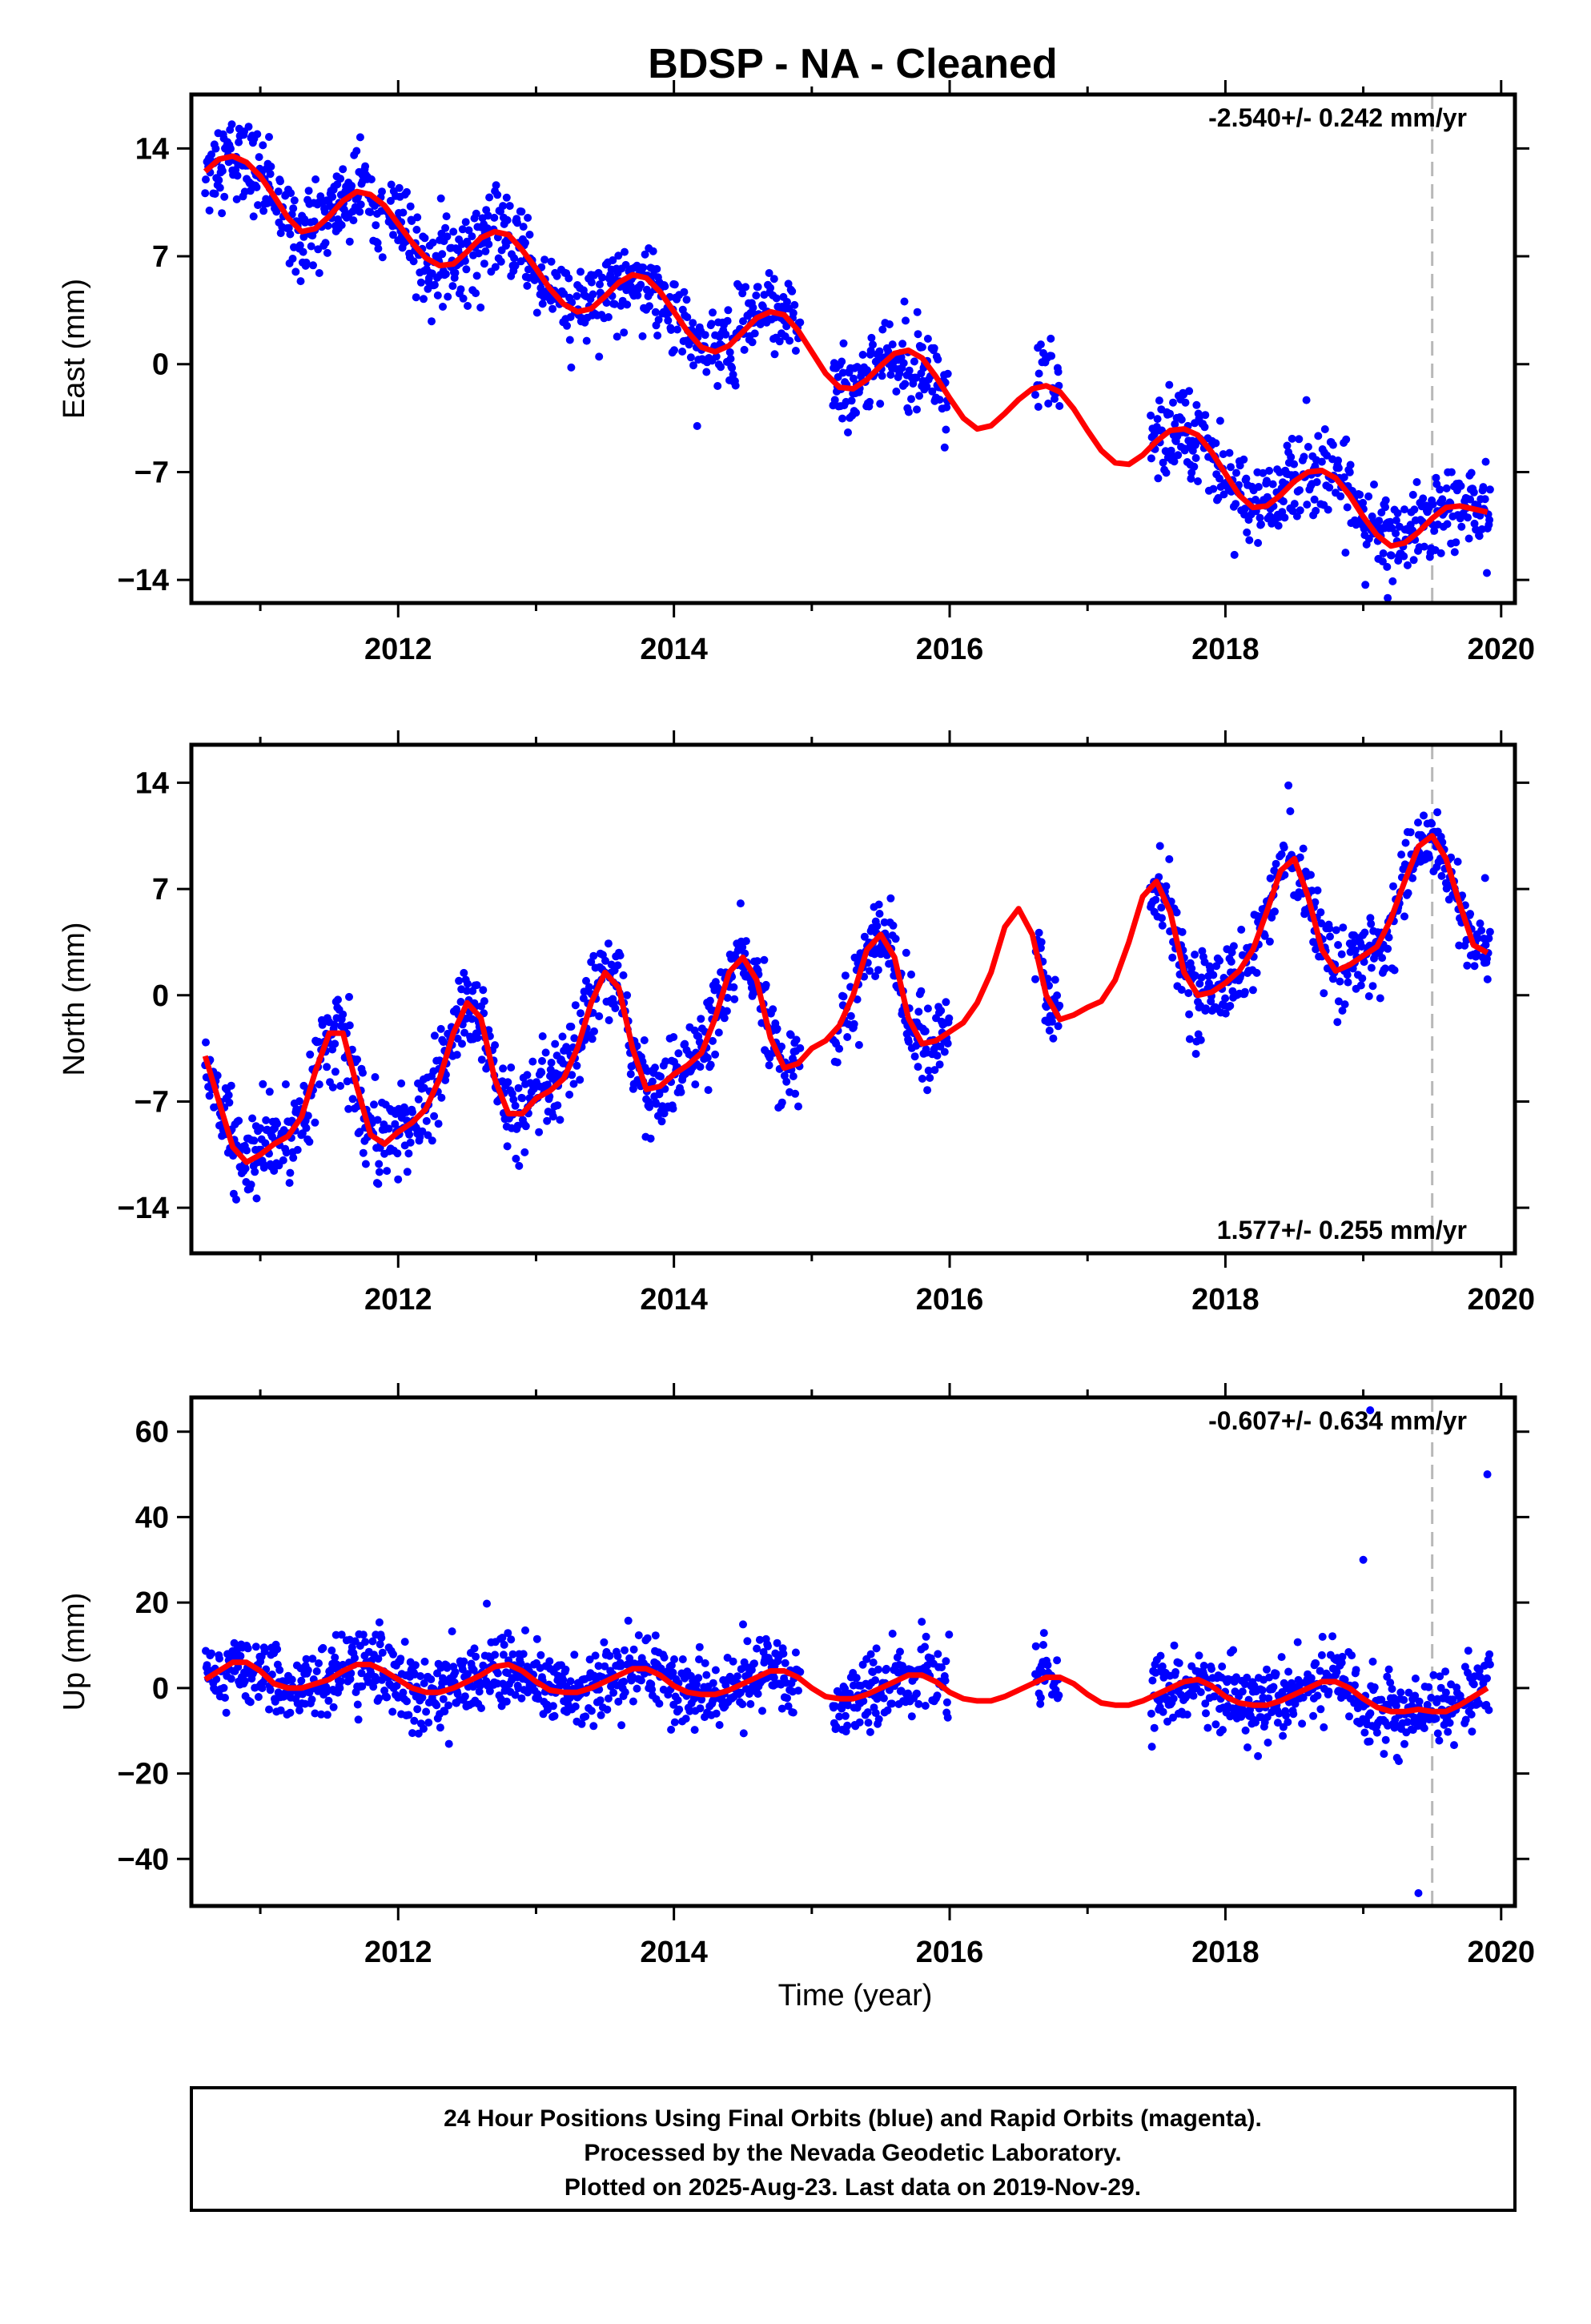 Image resolution: width=1591 pixels, height=2324 pixels. What do you see at coordinates (1337, 118) in the screenshot?
I see `rate-label: -2.540+/- 0.242 mm/yr` at bounding box center [1337, 118].